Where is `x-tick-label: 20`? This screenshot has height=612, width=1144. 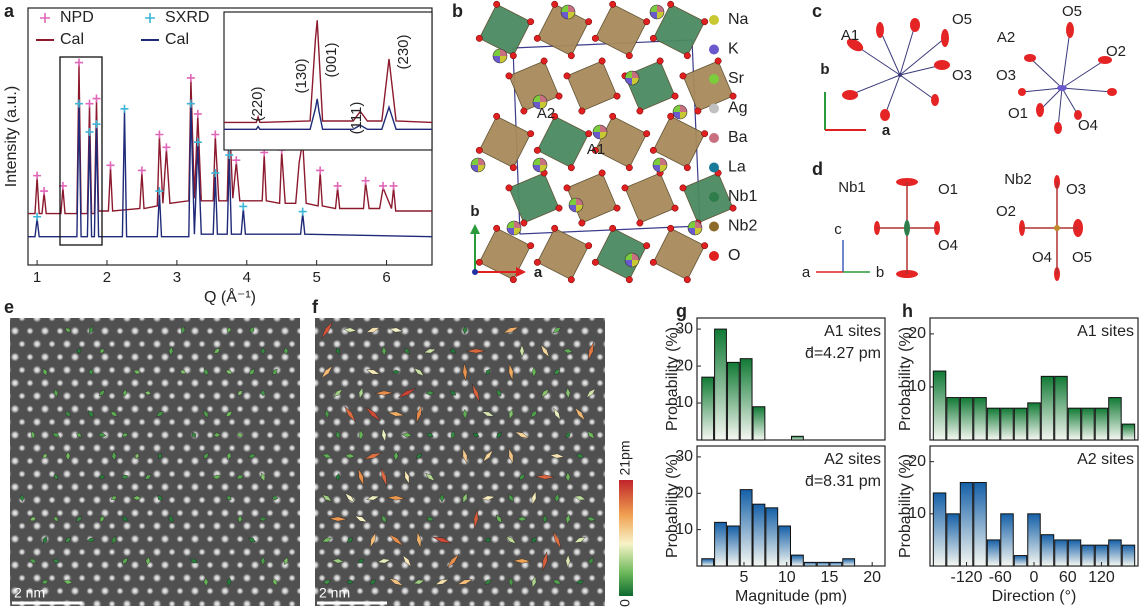 x-tick-label: 20 is located at coordinates (872, 577).